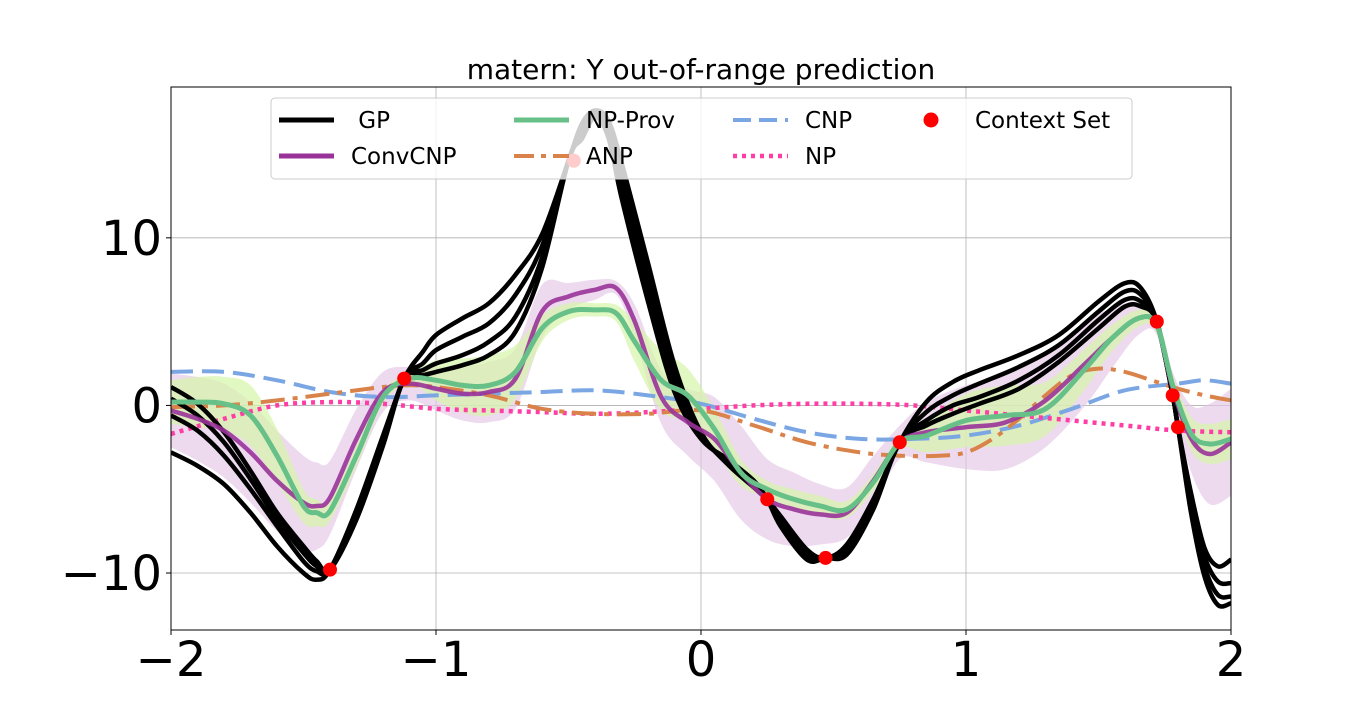 Image resolution: width=1368 pixels, height=720 pixels. I want to click on y-tick-label-2: −10, so click(111, 574).